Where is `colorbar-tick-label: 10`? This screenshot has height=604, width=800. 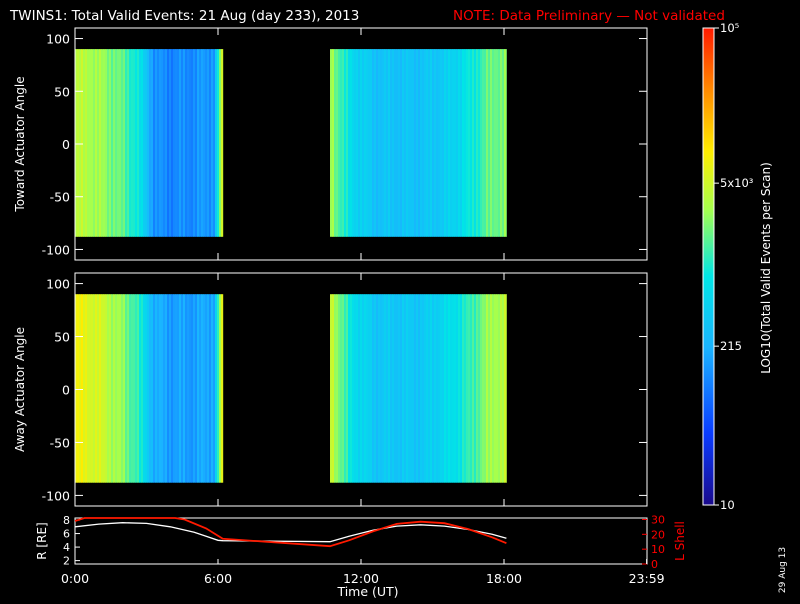 colorbar-tick-label: 10 is located at coordinates (727, 505).